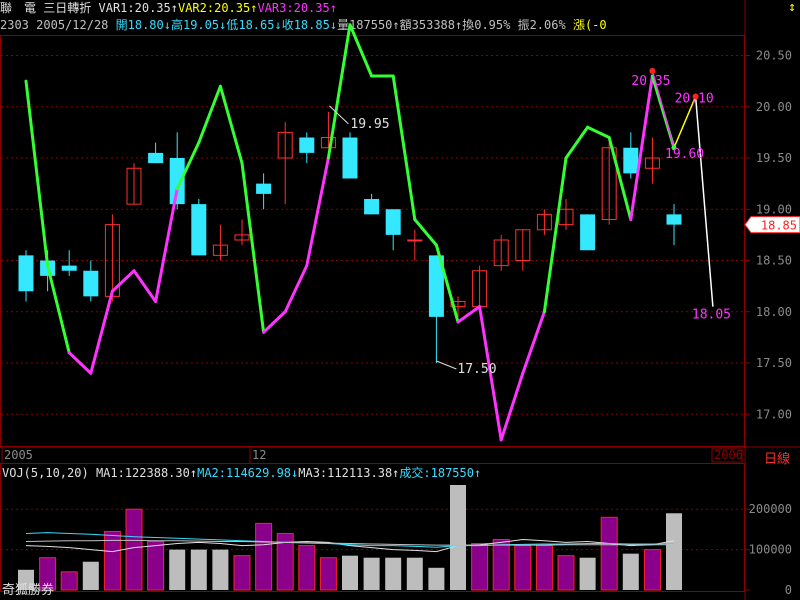  Describe the element at coordinates (694, 99) in the screenshot. I see `annotation-label: 20.10` at that location.